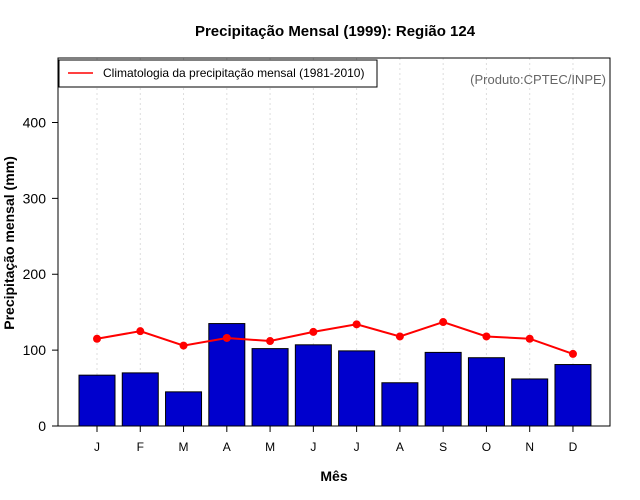 This screenshot has width=640, height=500. I want to click on y-axis-label: Precipitação mensal (mm), so click(9, 243).